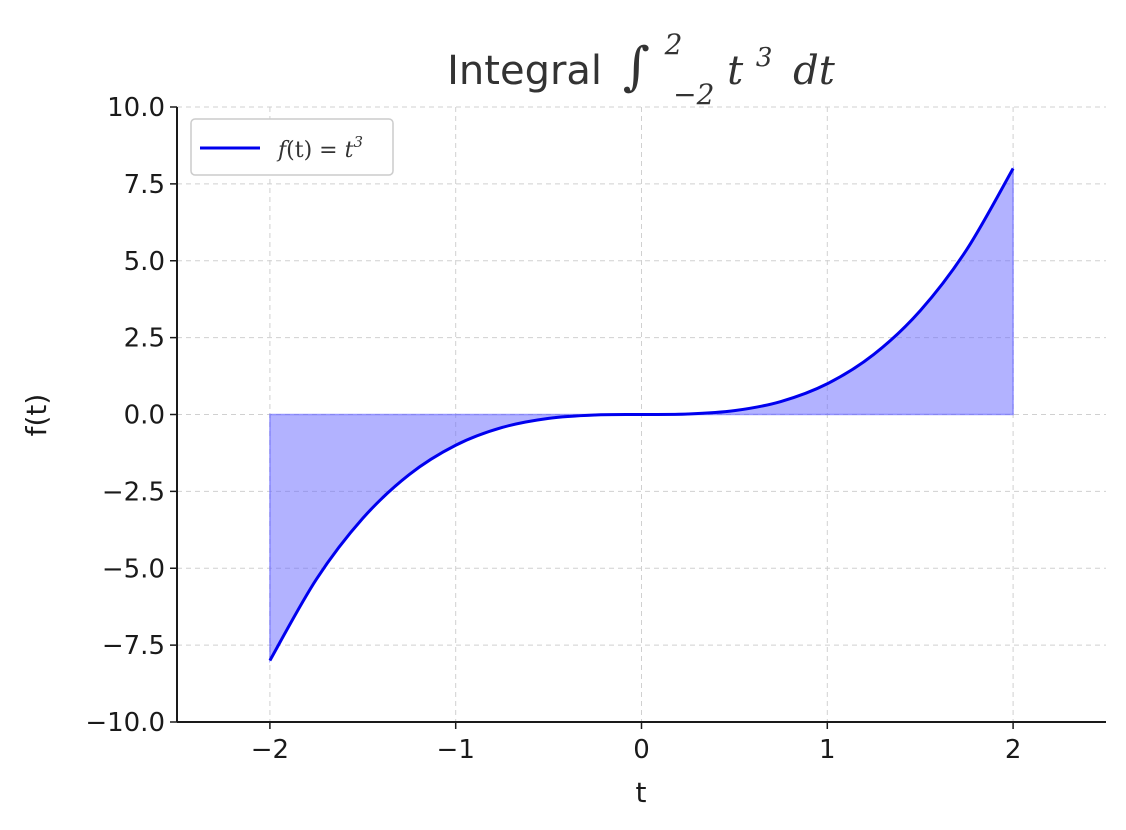 Image resolution: width=1126 pixels, height=830 pixels. I want to click on legend-box, so click(292, 147).